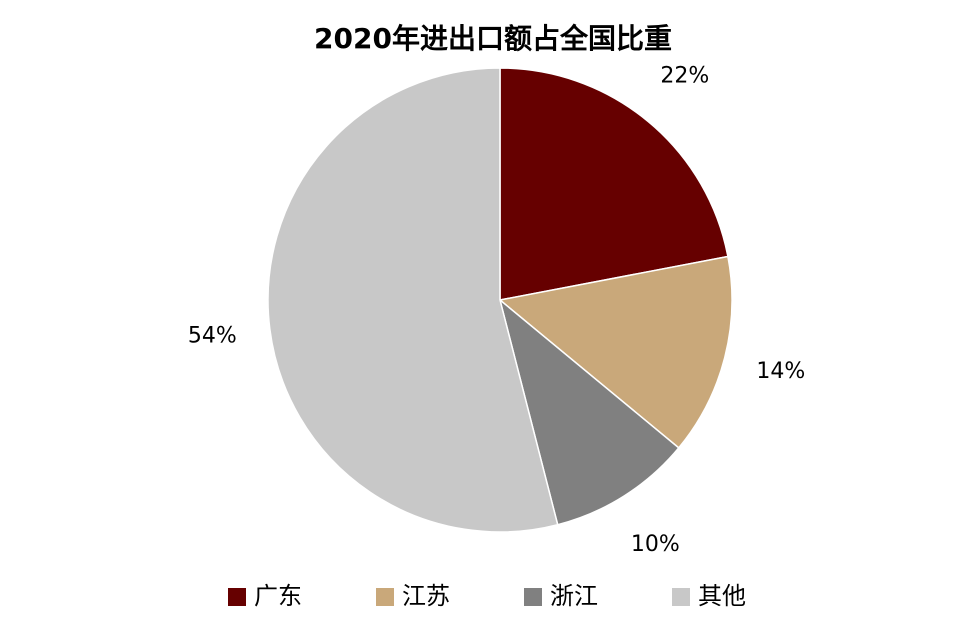  I want to click on chart-title: 2020年进出口额占全国比重, so click(493, 38).